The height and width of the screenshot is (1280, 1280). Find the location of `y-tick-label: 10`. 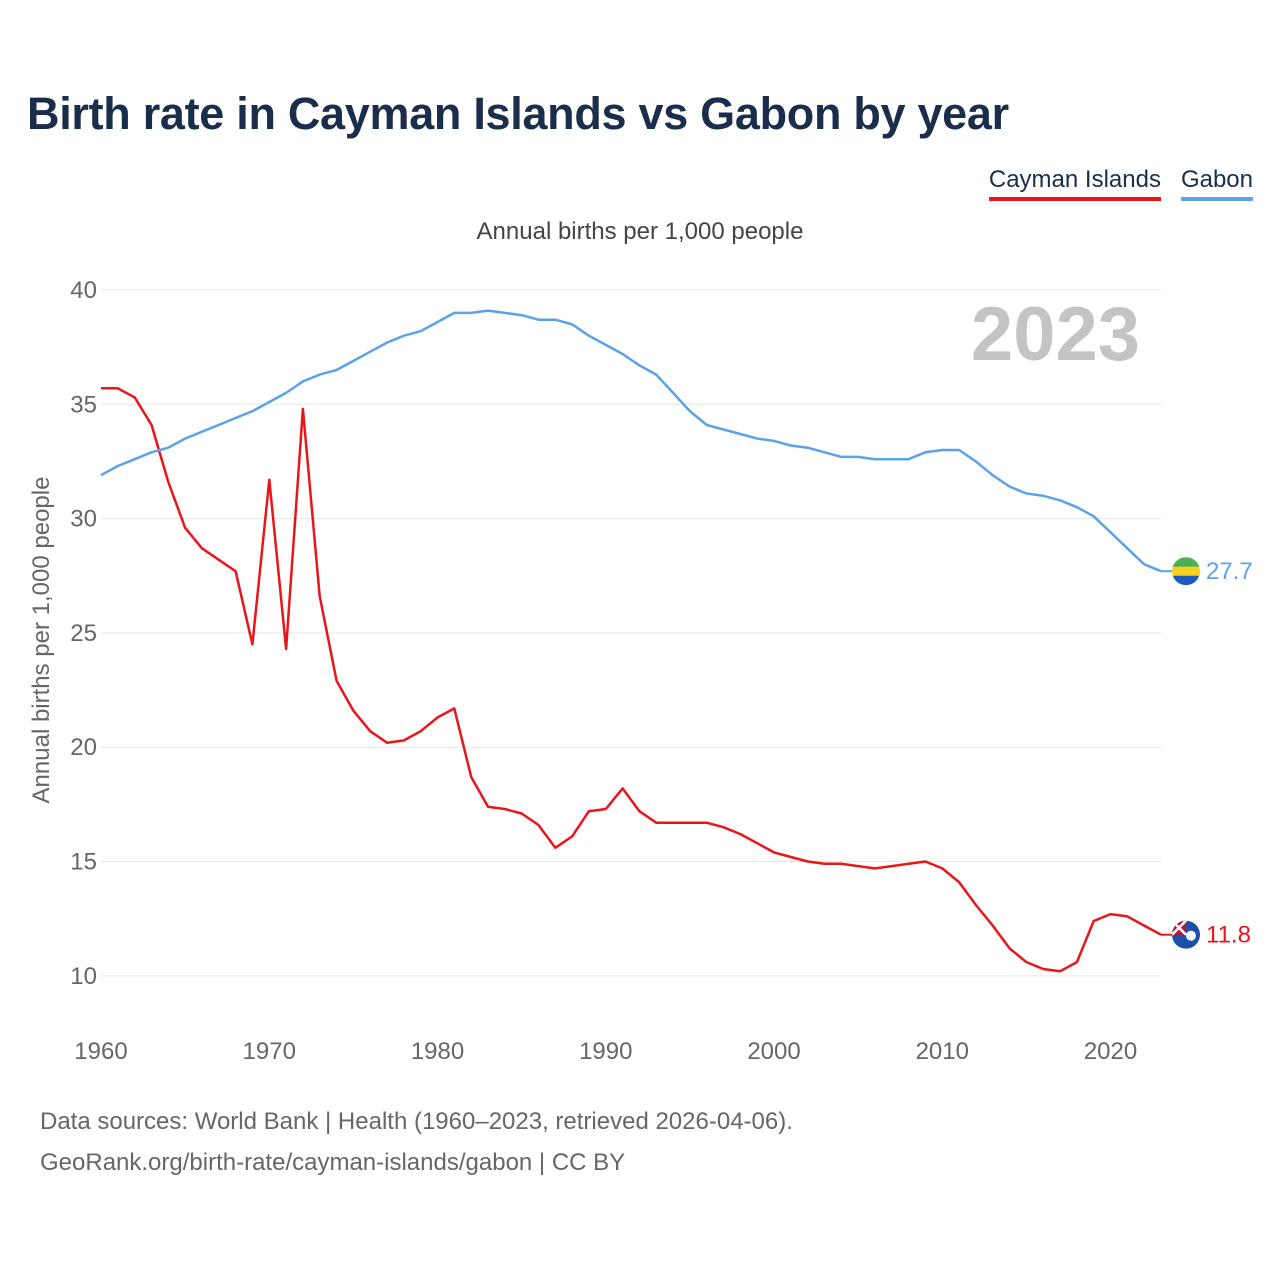

y-tick-label: 10 is located at coordinates (83, 976).